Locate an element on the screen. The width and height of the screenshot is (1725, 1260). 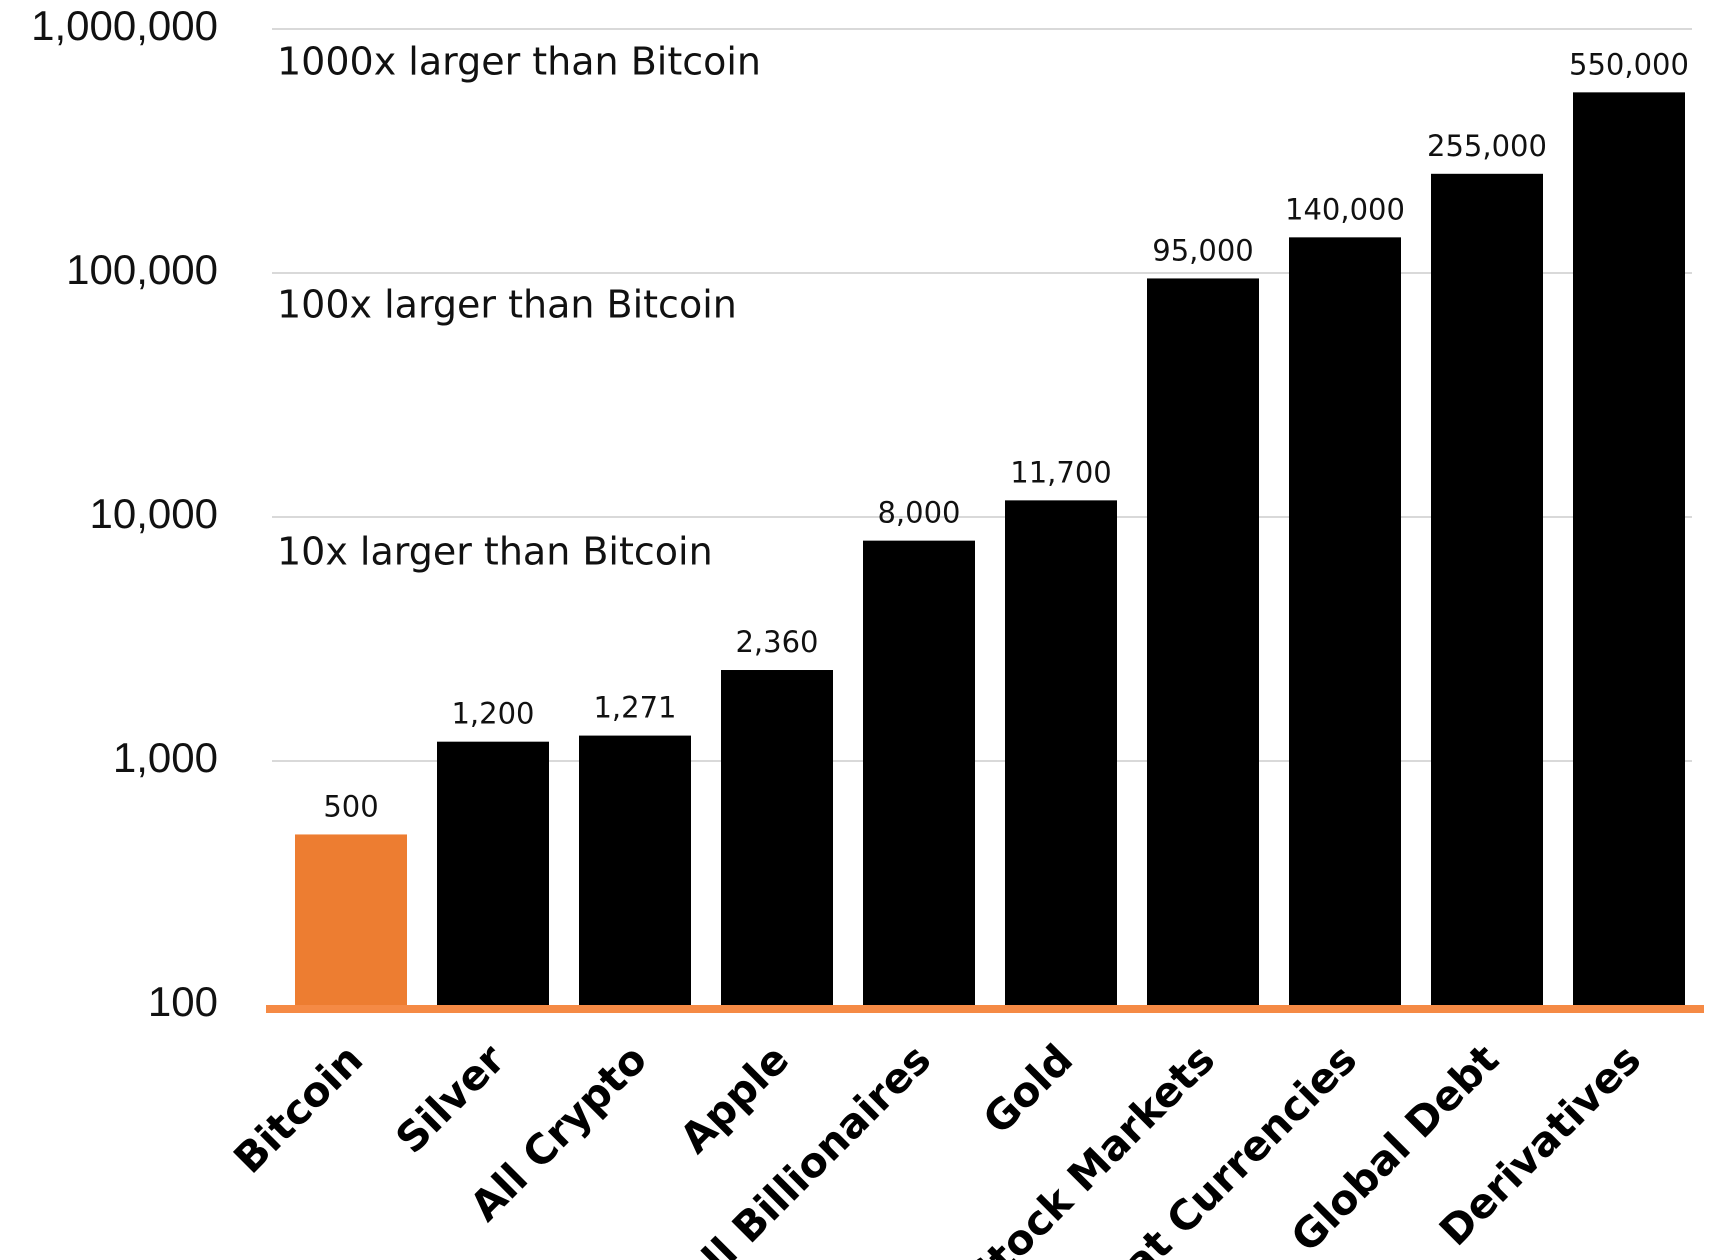
baseline is located at coordinates (985, 1009).